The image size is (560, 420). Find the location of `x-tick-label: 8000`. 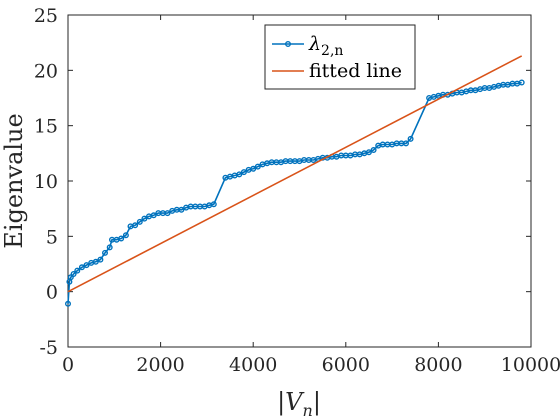

x-tick-label: 8000 is located at coordinates (438, 365).